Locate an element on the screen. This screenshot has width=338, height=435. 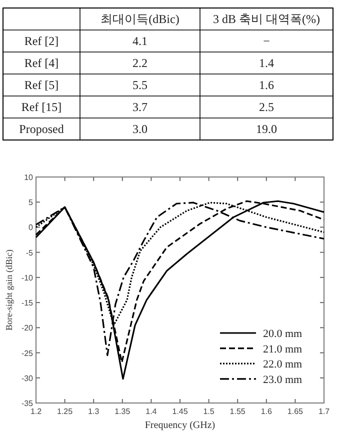
text: 1.6 is located at coordinates (266, 85).